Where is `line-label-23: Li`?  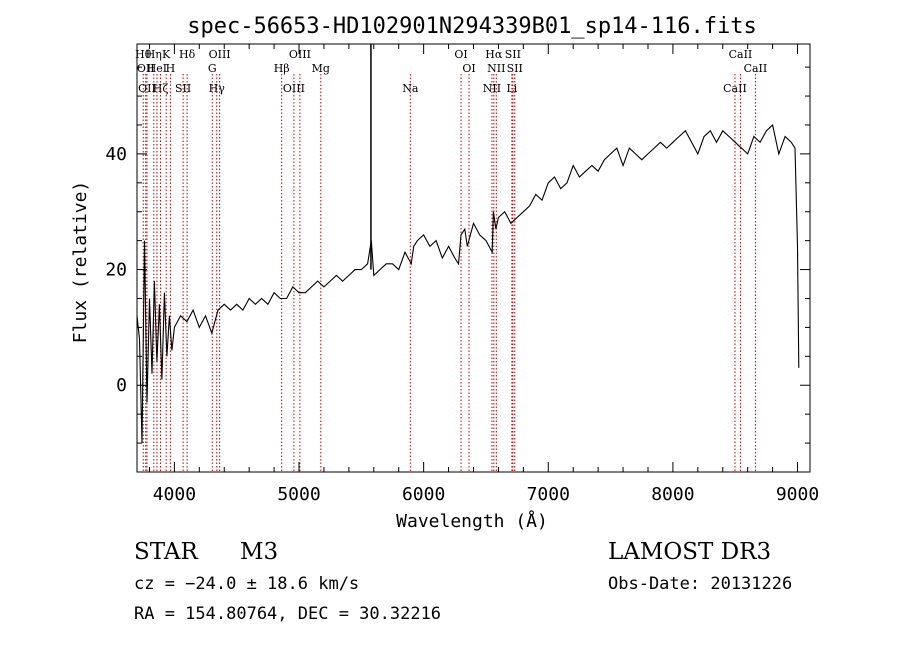
line-label-23: Li is located at coordinates (511, 88).